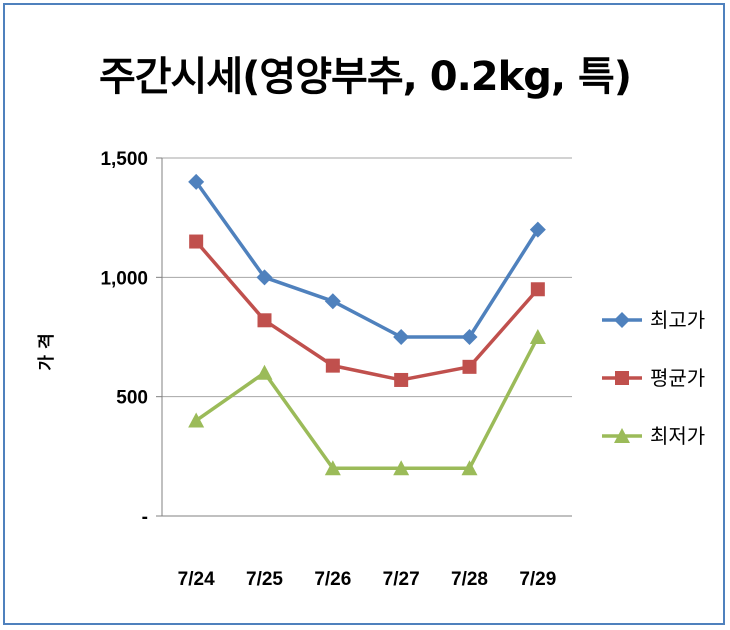  I want to click on y-tick-label: 1,000, so click(124, 278).